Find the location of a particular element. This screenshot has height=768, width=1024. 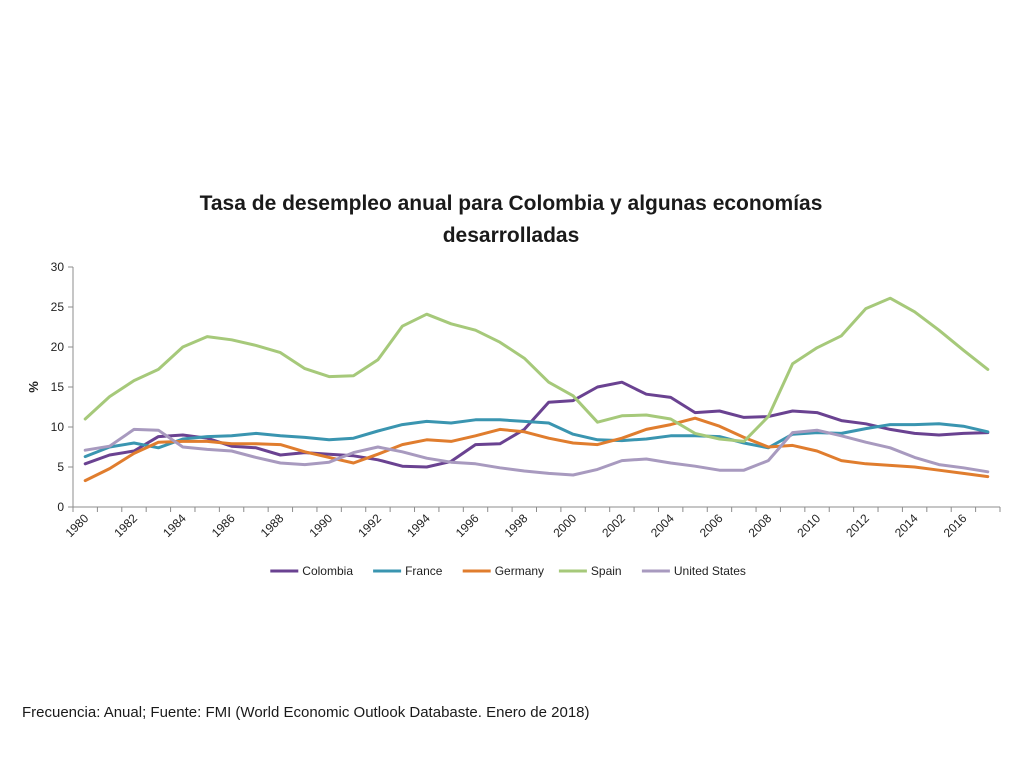

x-tick-label: 1980 is located at coordinates (77, 525).